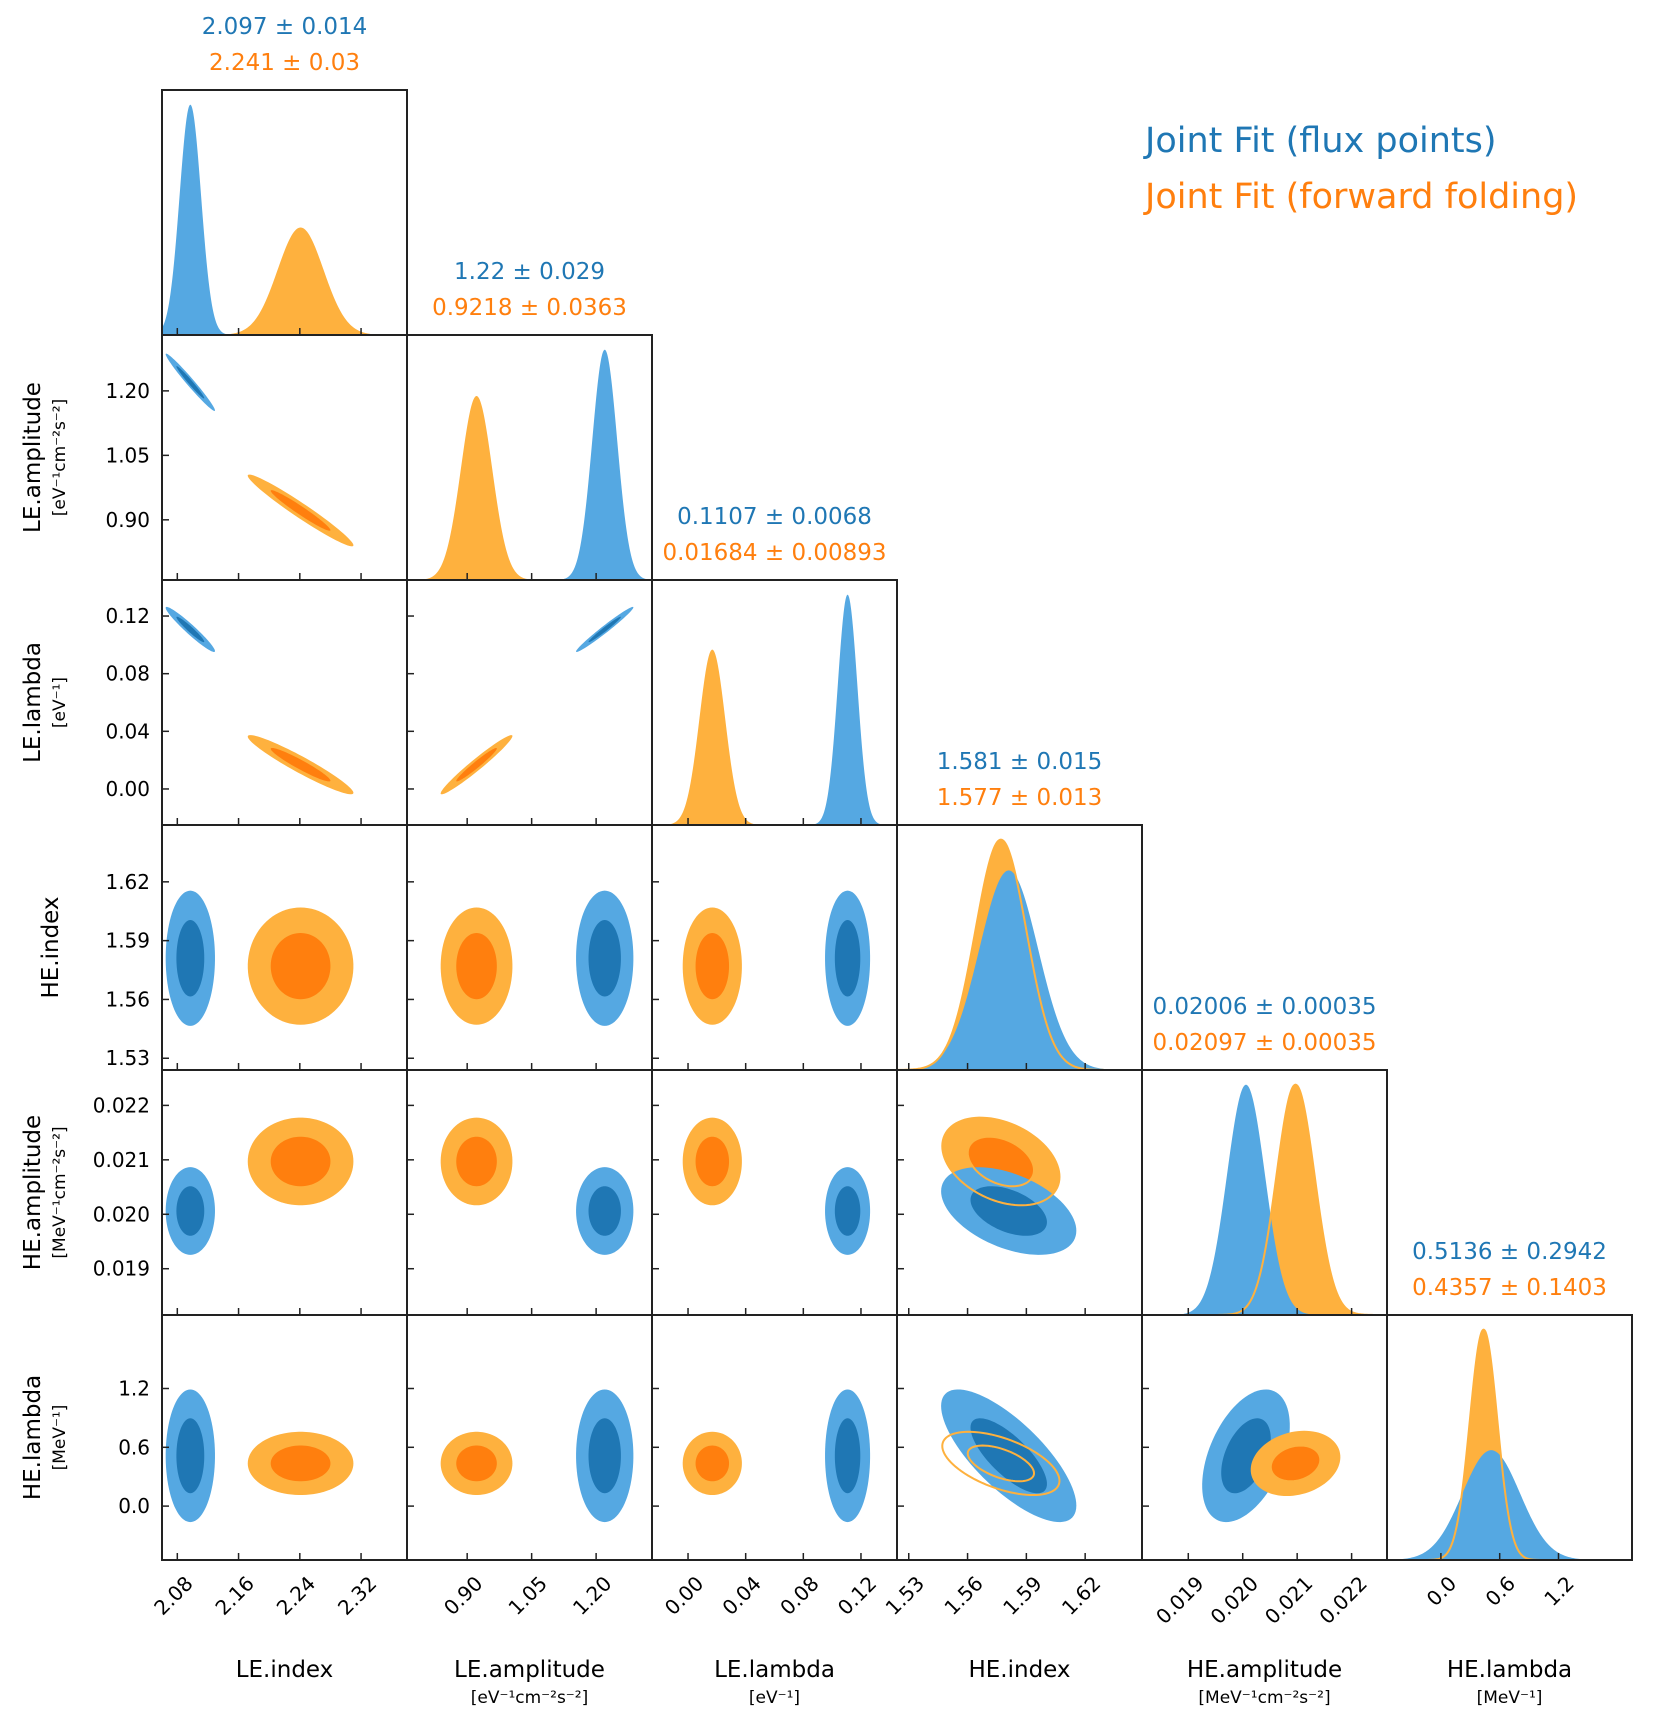 This screenshot has height=1719, width=1659. Describe the element at coordinates (1179, 1599) in the screenshot. I see `x-tick-label: 0.019` at that location.